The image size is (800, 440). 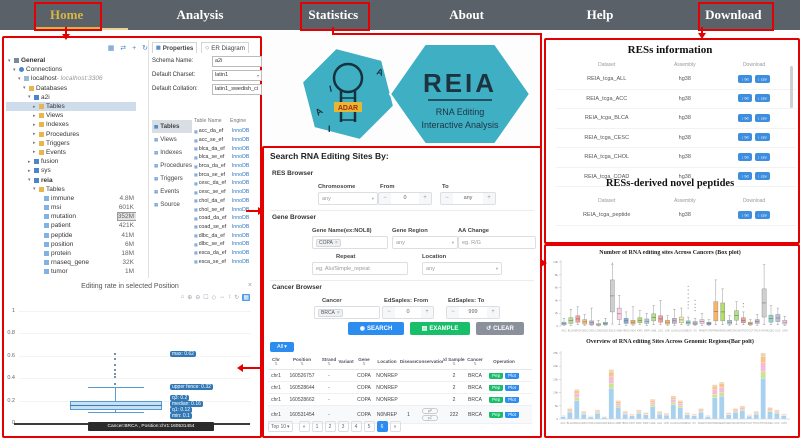 I want to click on tree-item-immune: immune 4.8M, so click(x=71, y=198).